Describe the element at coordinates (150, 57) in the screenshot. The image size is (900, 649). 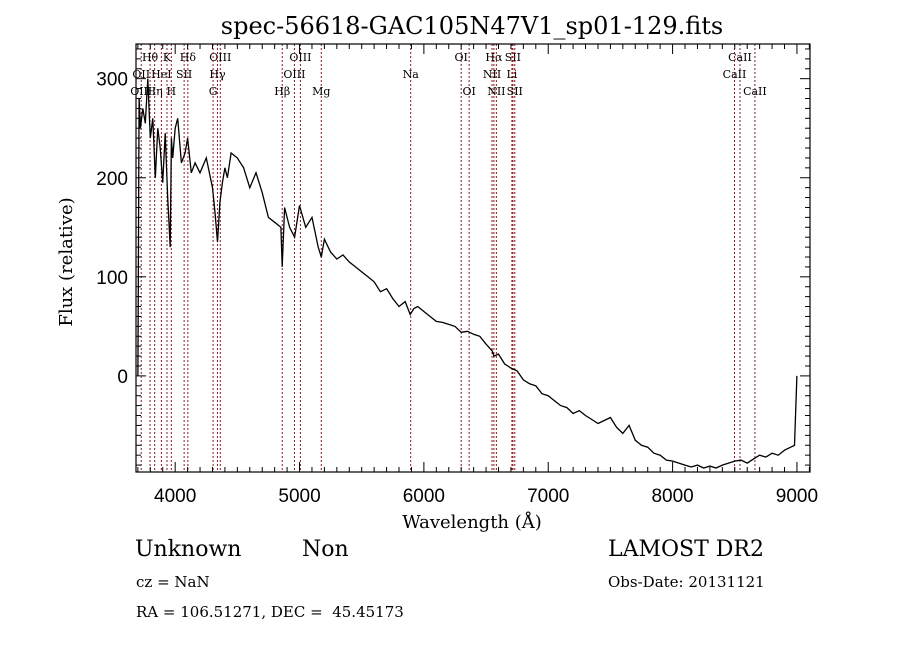
I see `line-label: Hθ` at that location.